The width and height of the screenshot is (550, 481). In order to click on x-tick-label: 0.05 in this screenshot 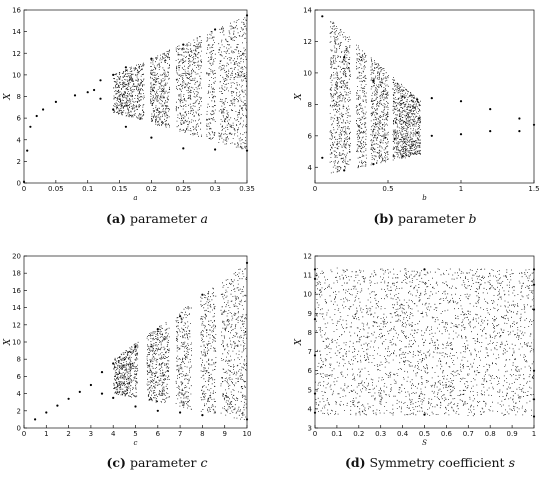, I will do `click(56, 189)`.